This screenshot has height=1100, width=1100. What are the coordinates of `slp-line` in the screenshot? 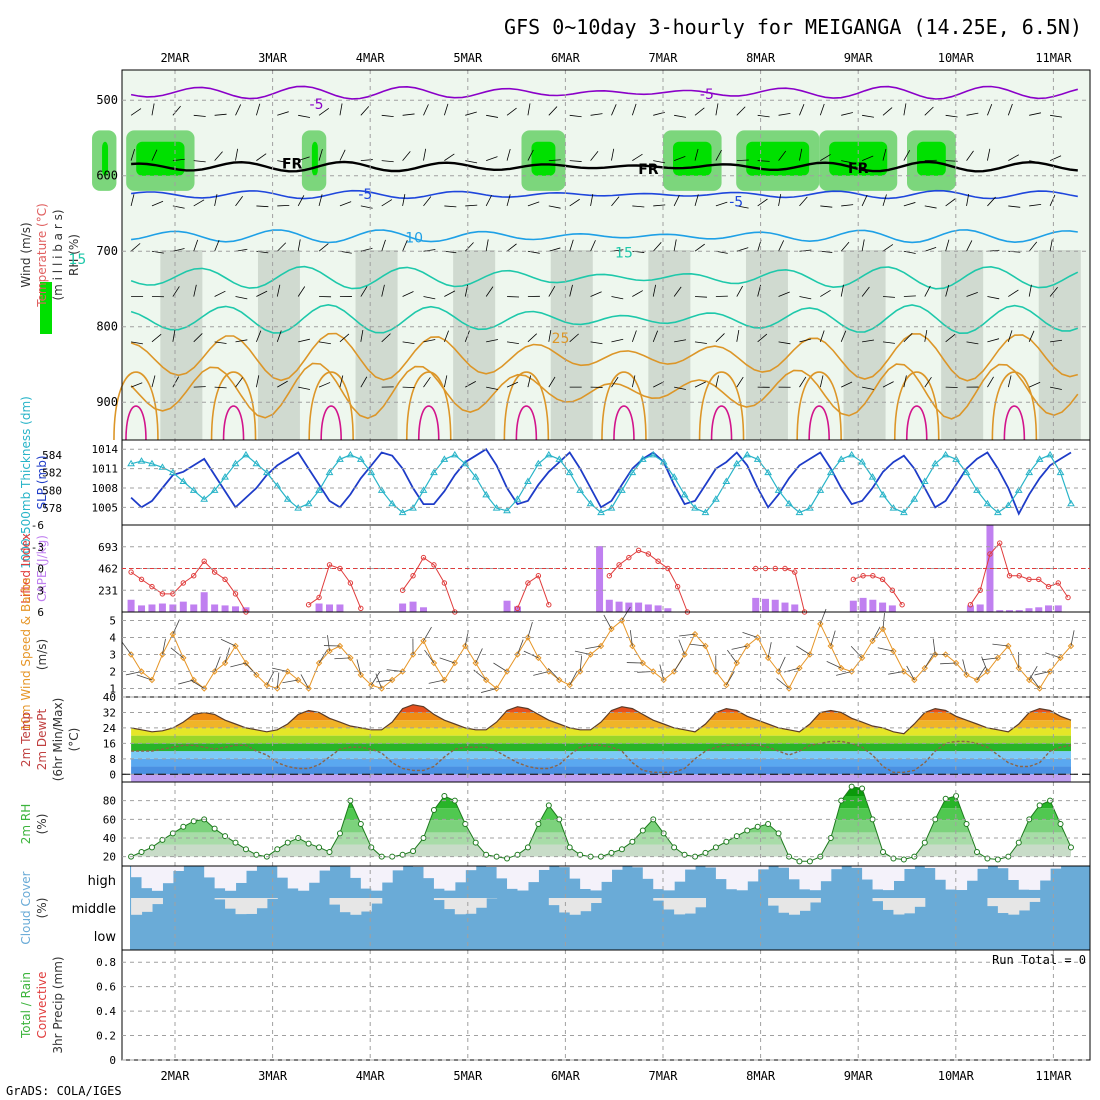 It's located at (601, 481).